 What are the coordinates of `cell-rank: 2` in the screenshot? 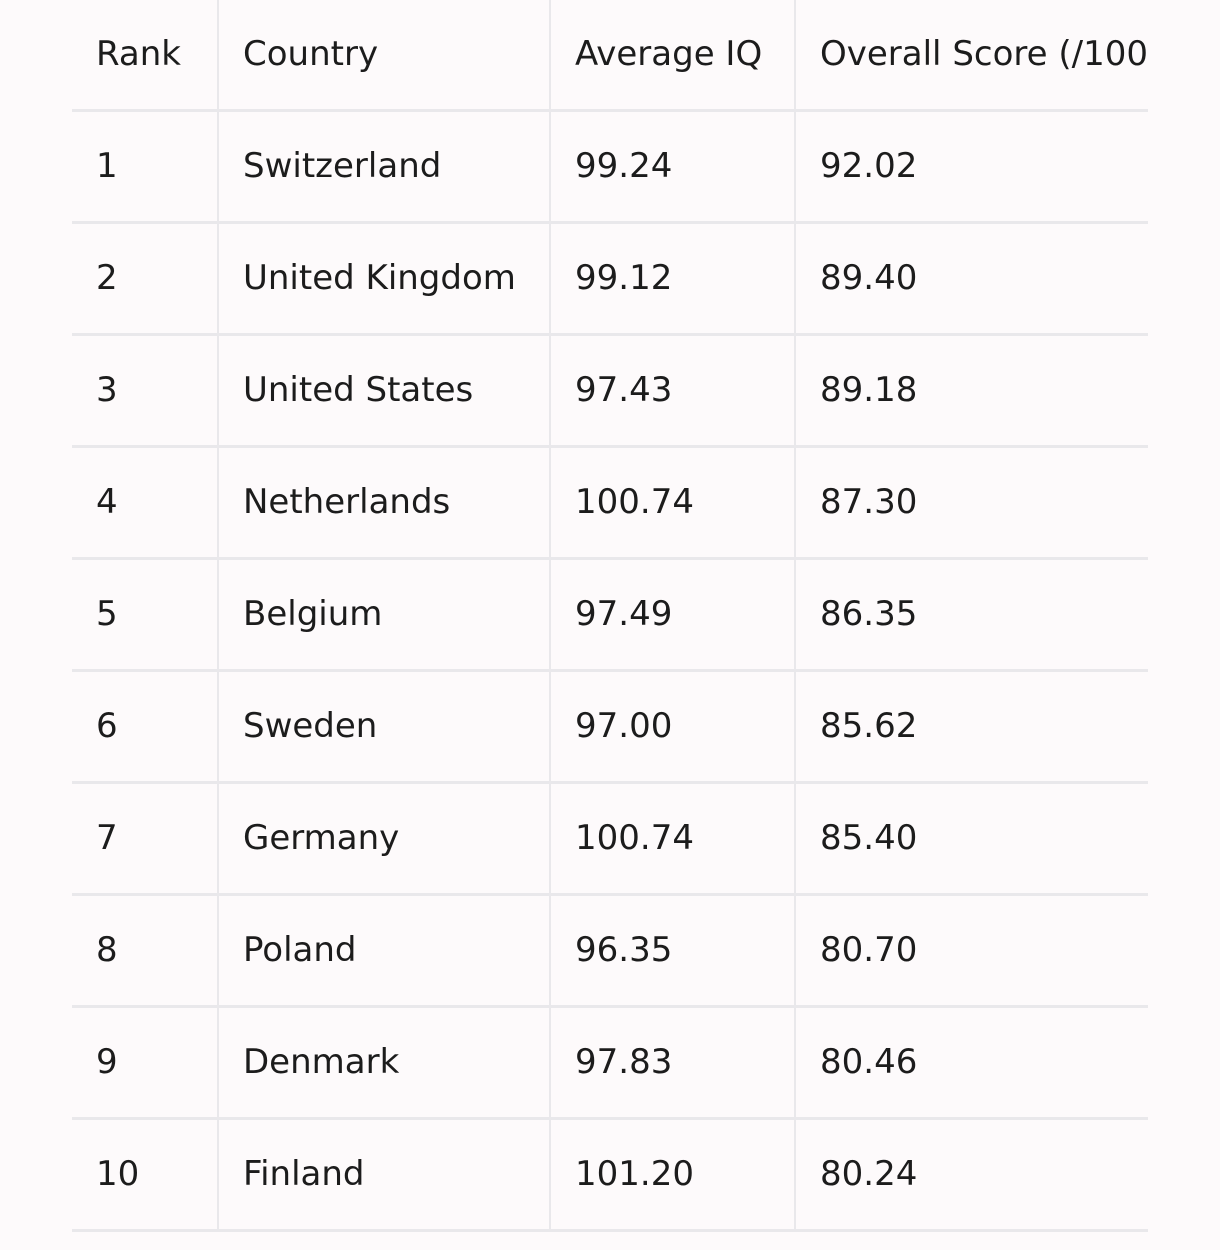 It's located at (145, 279).